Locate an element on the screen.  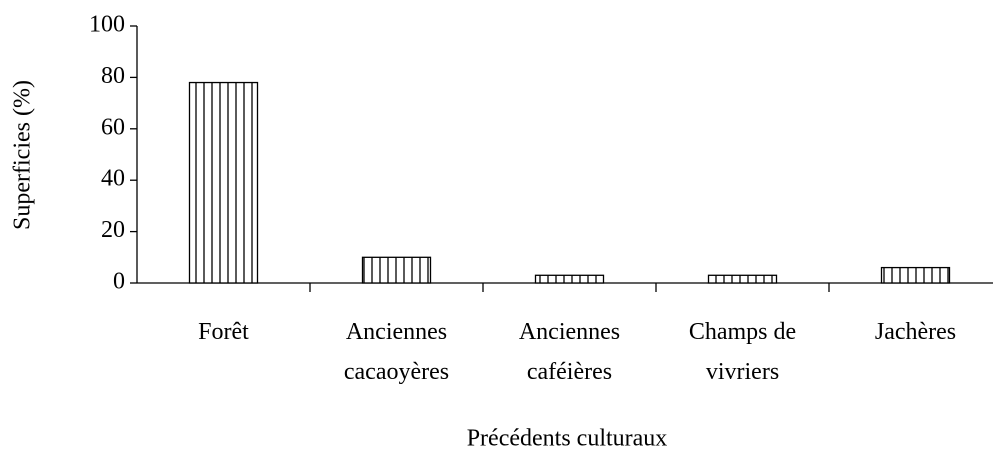
x-tick-label-line: cacaoyères is located at coordinates (396, 372).